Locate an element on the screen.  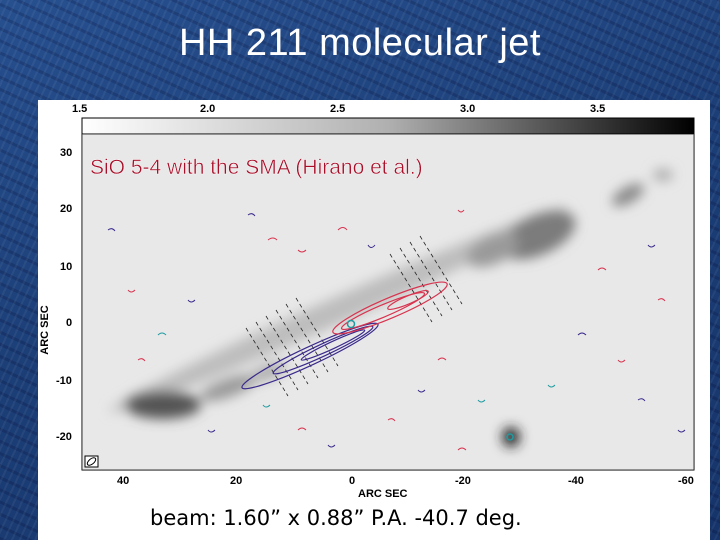
redshifted-contours is located at coordinates (390, 308).